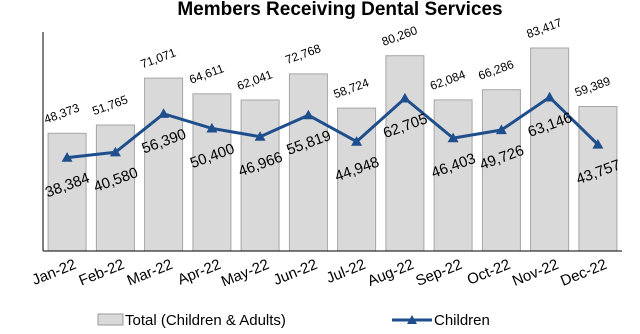  What do you see at coordinates (62, 114) in the screenshot?
I see `bar-label-jan-22: 48,373` at bounding box center [62, 114].